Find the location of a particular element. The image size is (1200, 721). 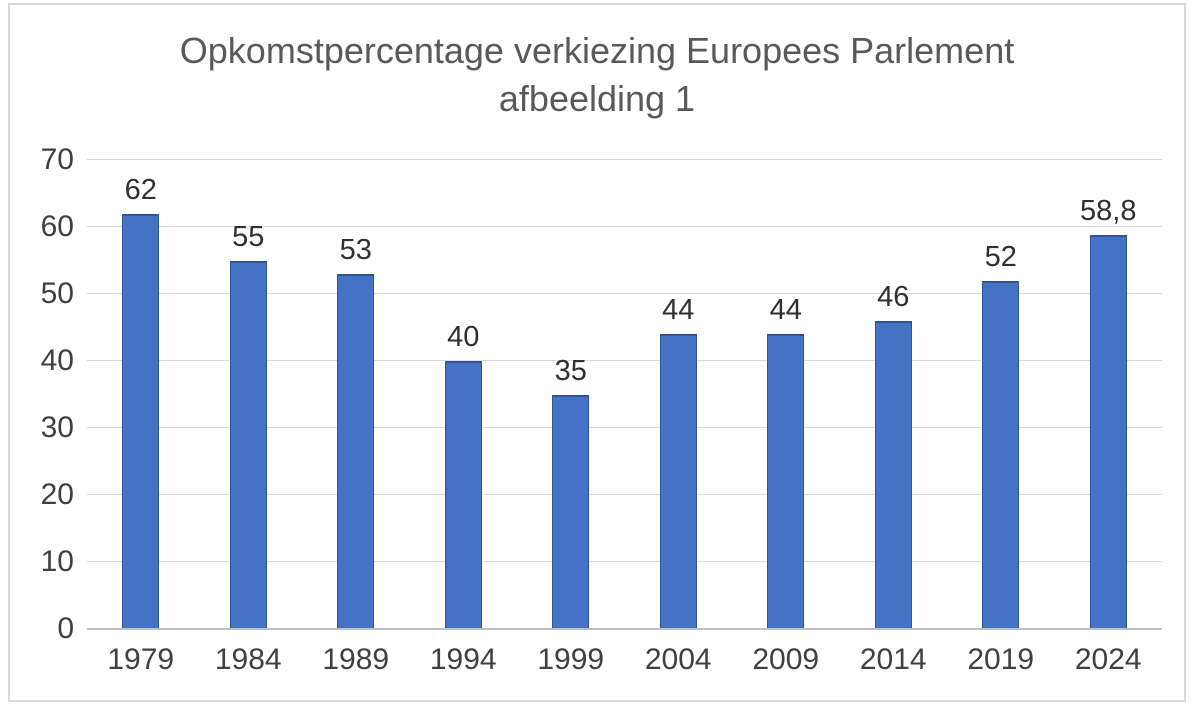

y-tick-label-10: 10 is located at coordinates (57, 561).